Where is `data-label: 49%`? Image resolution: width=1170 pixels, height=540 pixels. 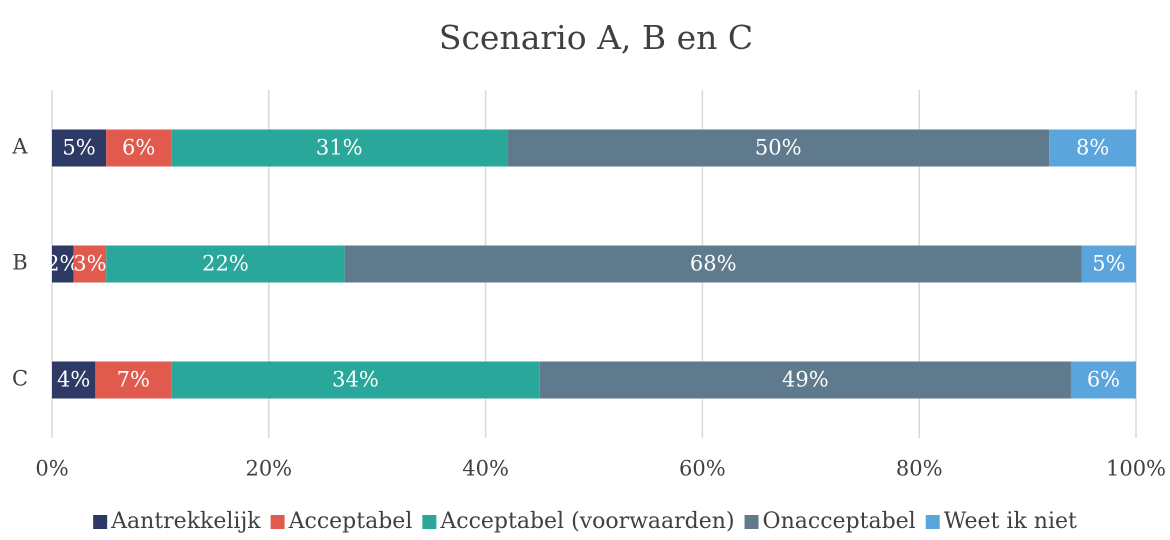 data-label: 49% is located at coordinates (805, 380).